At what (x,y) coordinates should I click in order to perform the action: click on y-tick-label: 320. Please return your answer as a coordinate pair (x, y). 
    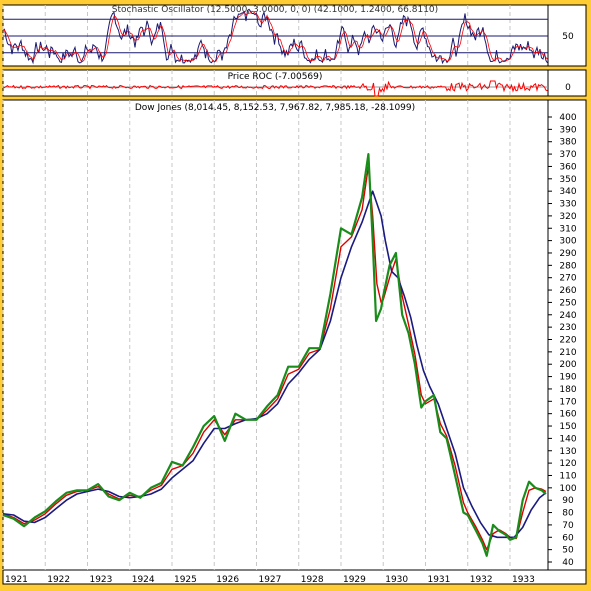
    Looking at the image, I should click on (567, 217).